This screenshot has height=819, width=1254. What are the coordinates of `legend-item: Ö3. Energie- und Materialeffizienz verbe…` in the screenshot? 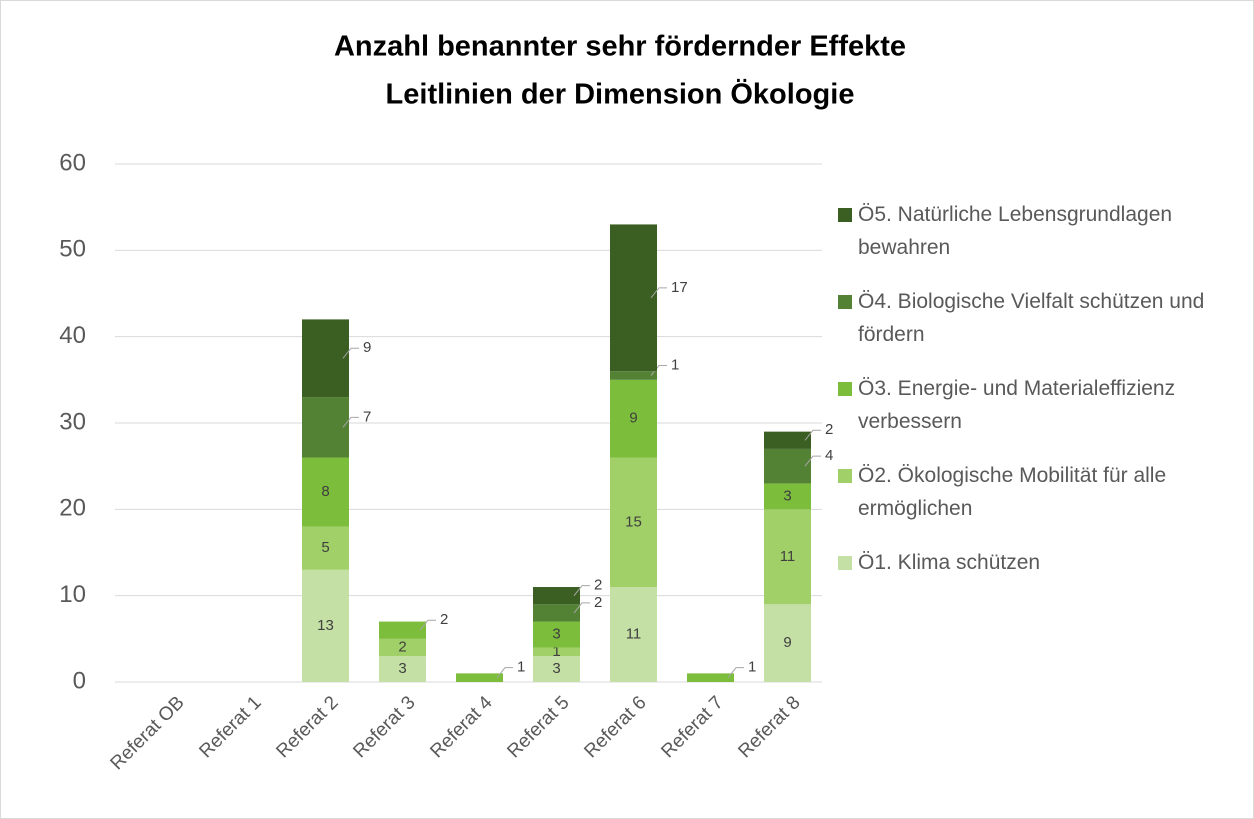 It's located at (1043, 405).